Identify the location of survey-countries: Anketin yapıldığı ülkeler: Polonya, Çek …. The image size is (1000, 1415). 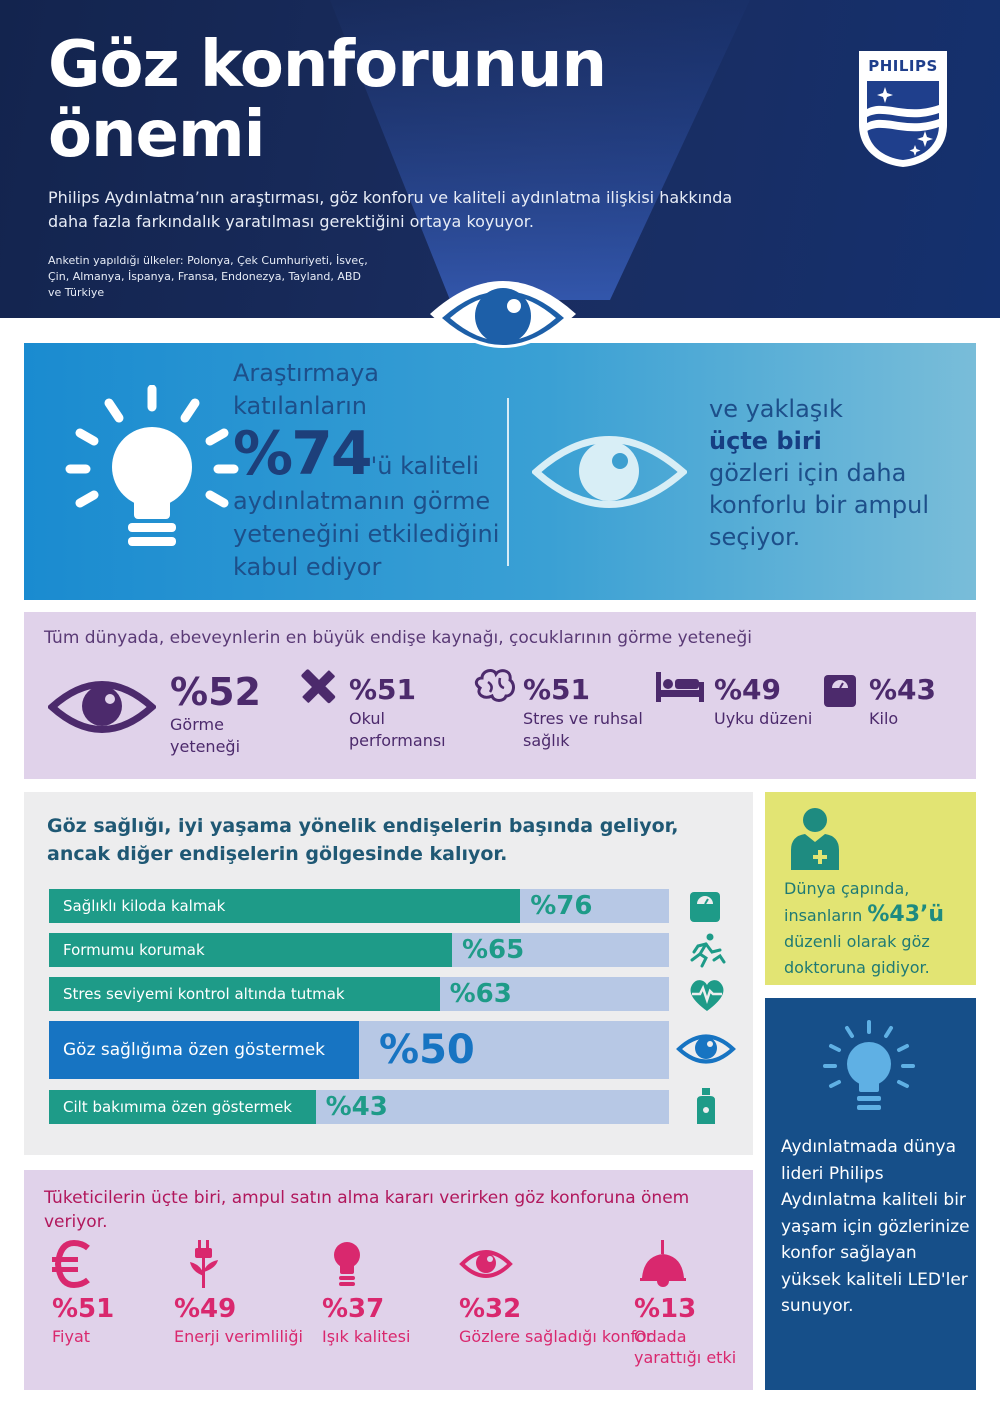
(208, 276).